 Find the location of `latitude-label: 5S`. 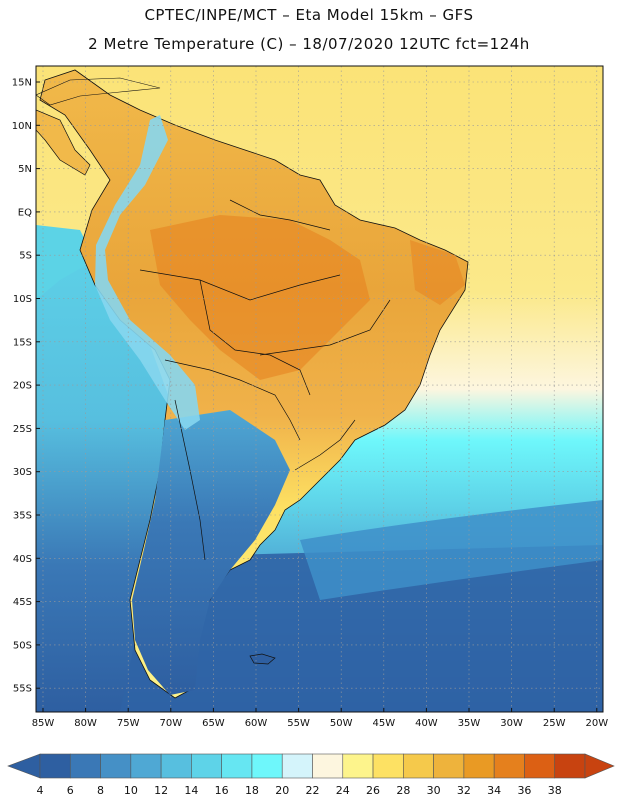

latitude-label: 5S is located at coordinates (25, 256).